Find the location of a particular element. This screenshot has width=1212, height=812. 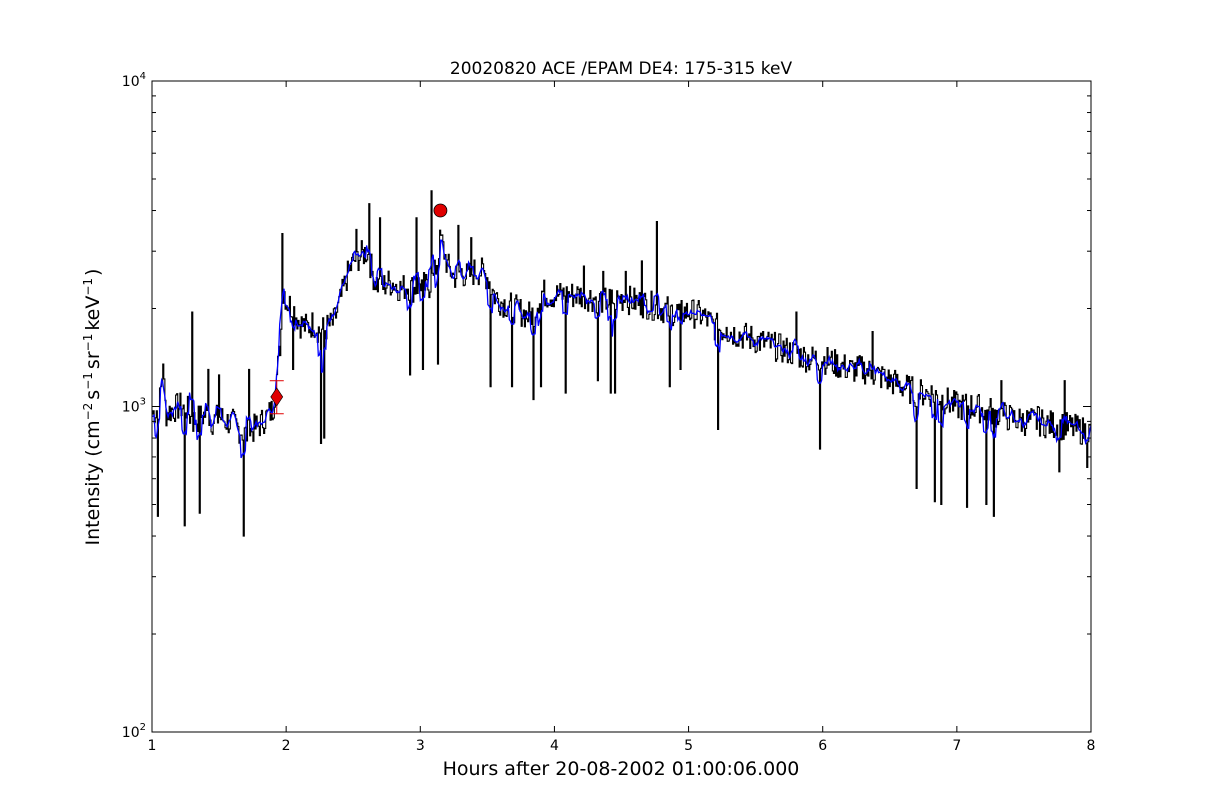

x-tick-label: 8 is located at coordinates (1091, 746).